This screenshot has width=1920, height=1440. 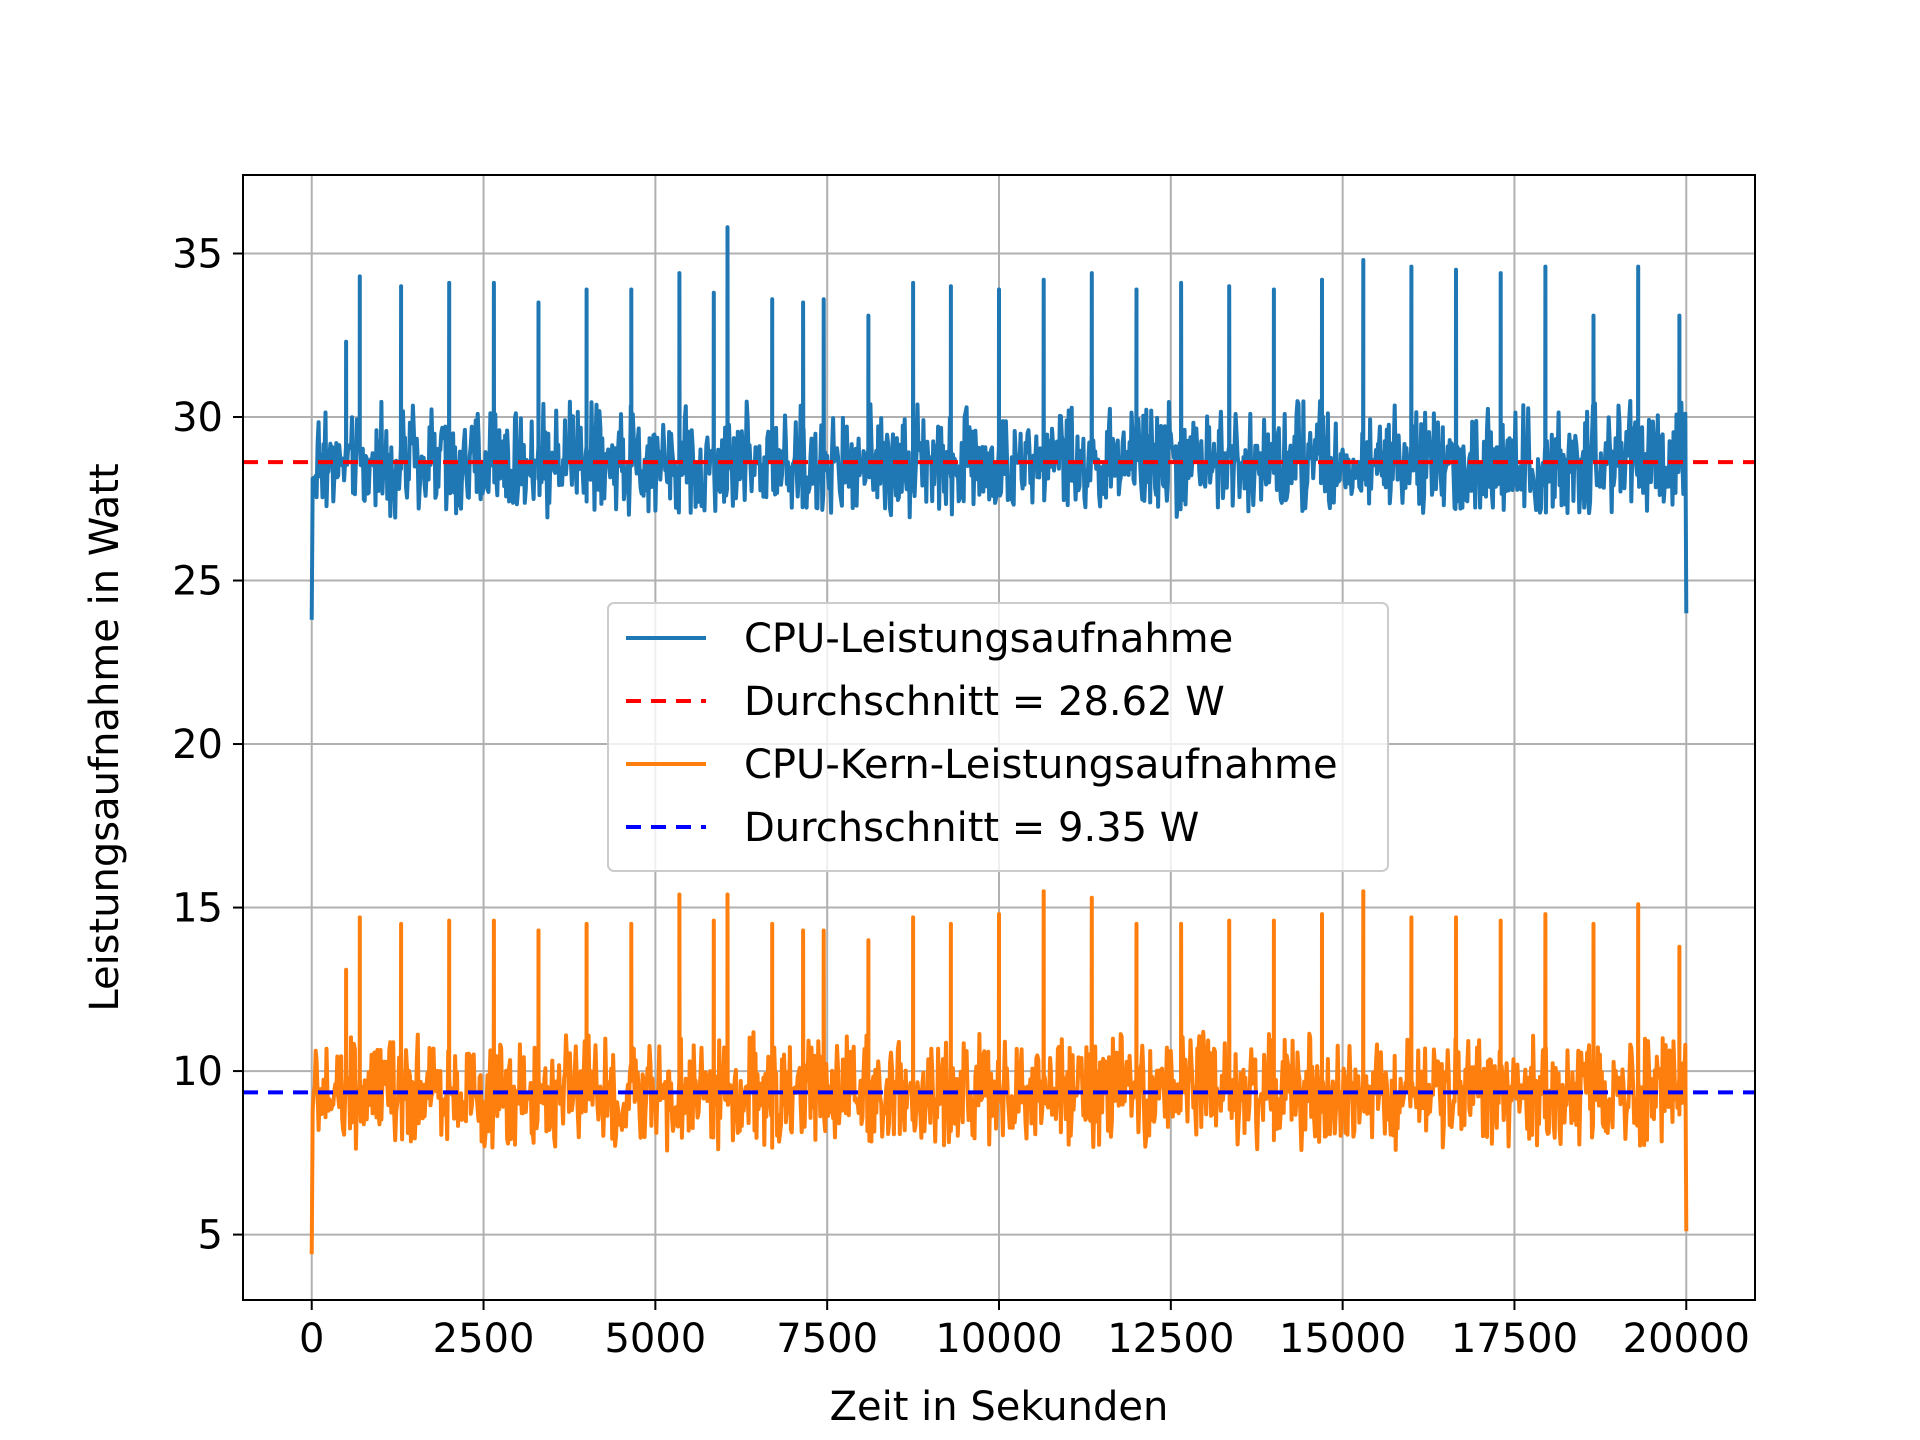 I want to click on x-tick-label: 10000, so click(x=998, y=1339).